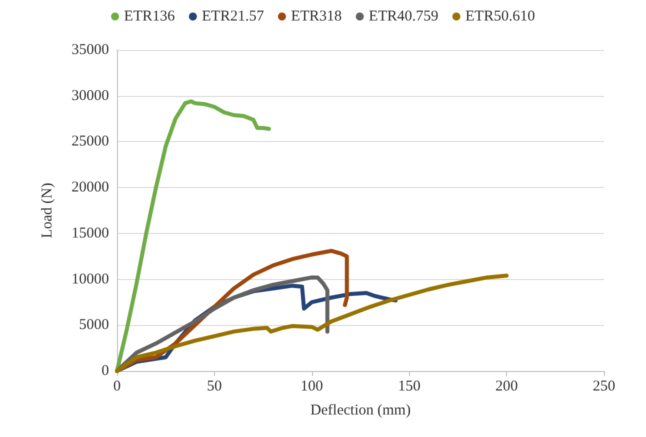  What do you see at coordinates (94, 325) in the screenshot?
I see `y-tick-label: 5000` at bounding box center [94, 325].